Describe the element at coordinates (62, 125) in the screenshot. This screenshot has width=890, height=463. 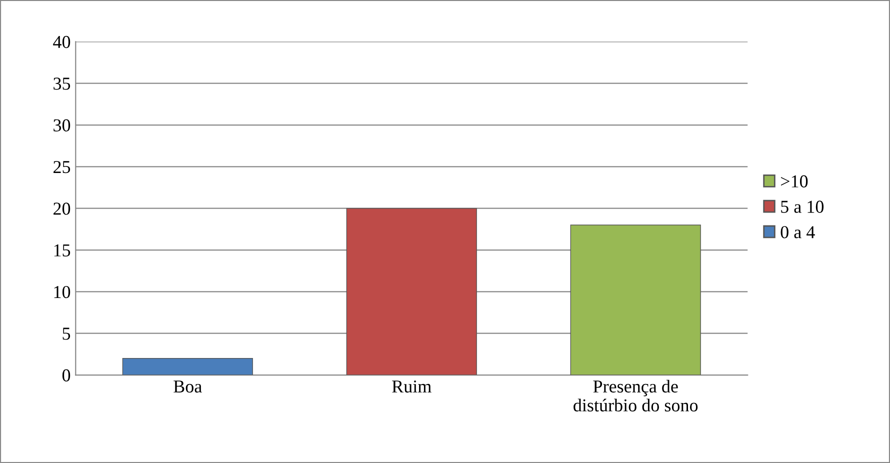
I see `y-tick-label: 30` at that location.